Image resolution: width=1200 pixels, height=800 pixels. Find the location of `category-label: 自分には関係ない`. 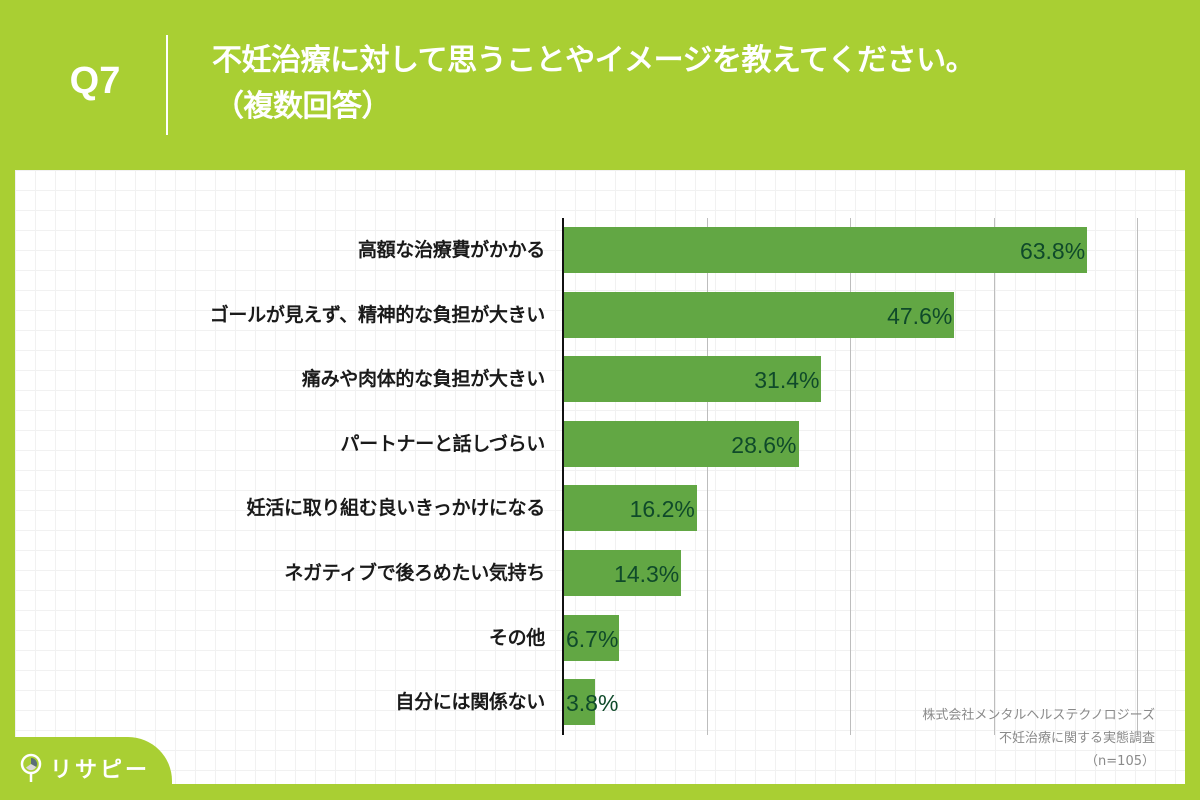

category-label: 自分には関係ない is located at coordinates (470, 702).